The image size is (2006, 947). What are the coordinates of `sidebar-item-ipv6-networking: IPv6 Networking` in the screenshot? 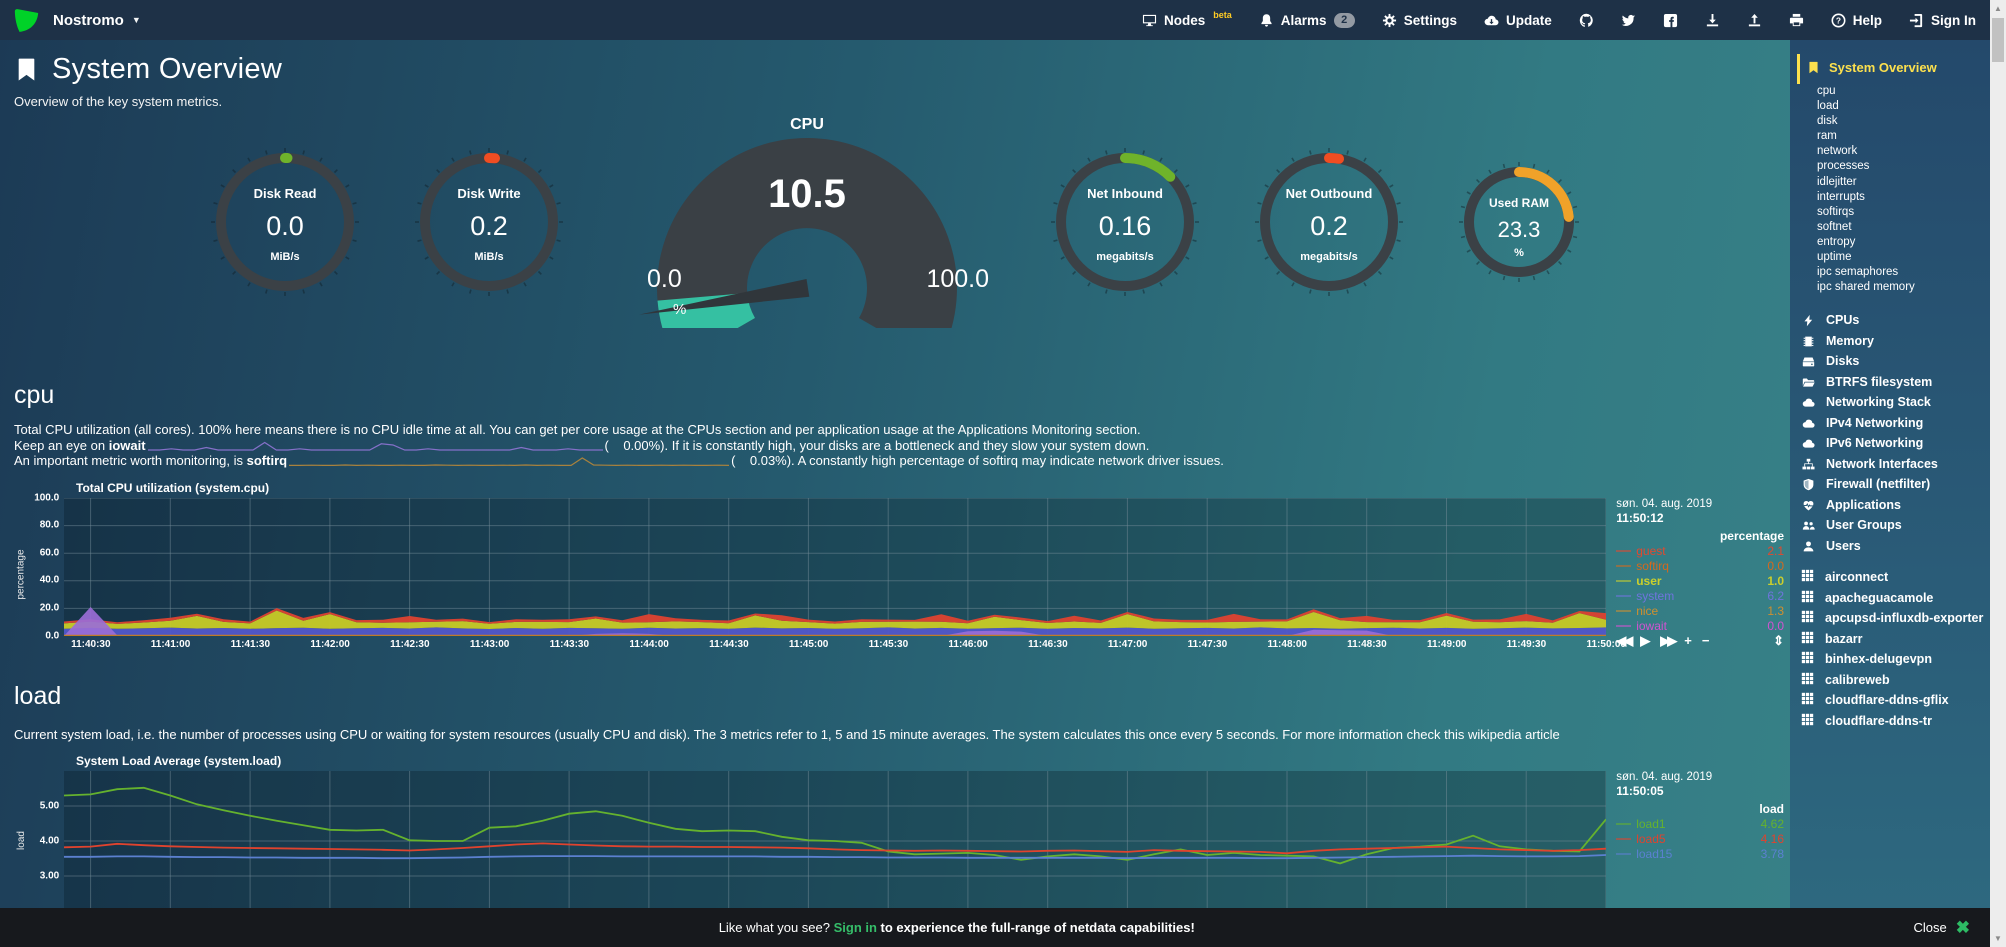 It's located at (1895, 443).